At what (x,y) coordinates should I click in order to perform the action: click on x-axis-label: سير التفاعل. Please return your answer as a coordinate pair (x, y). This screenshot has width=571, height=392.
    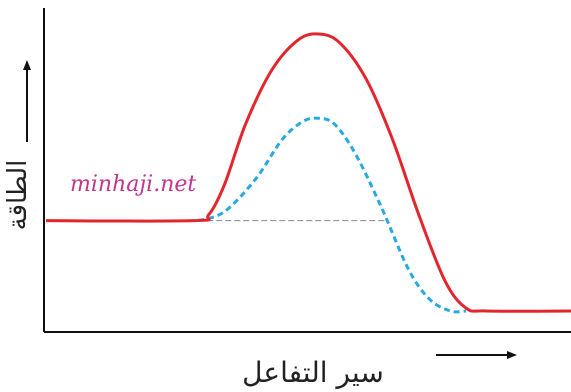
    Looking at the image, I should click on (313, 372).